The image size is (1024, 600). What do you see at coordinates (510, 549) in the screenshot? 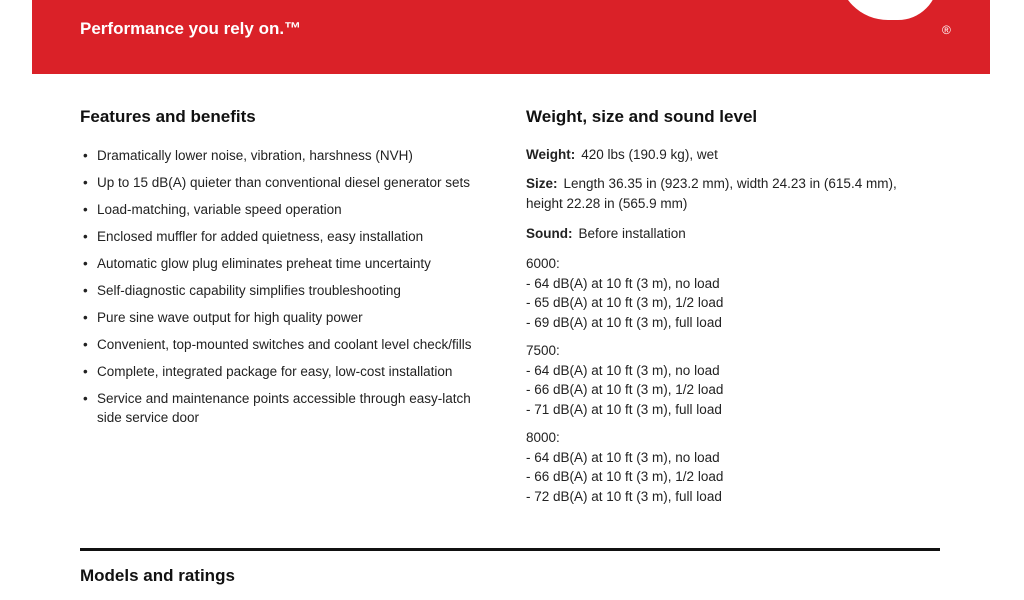
I see `divider` at bounding box center [510, 549].